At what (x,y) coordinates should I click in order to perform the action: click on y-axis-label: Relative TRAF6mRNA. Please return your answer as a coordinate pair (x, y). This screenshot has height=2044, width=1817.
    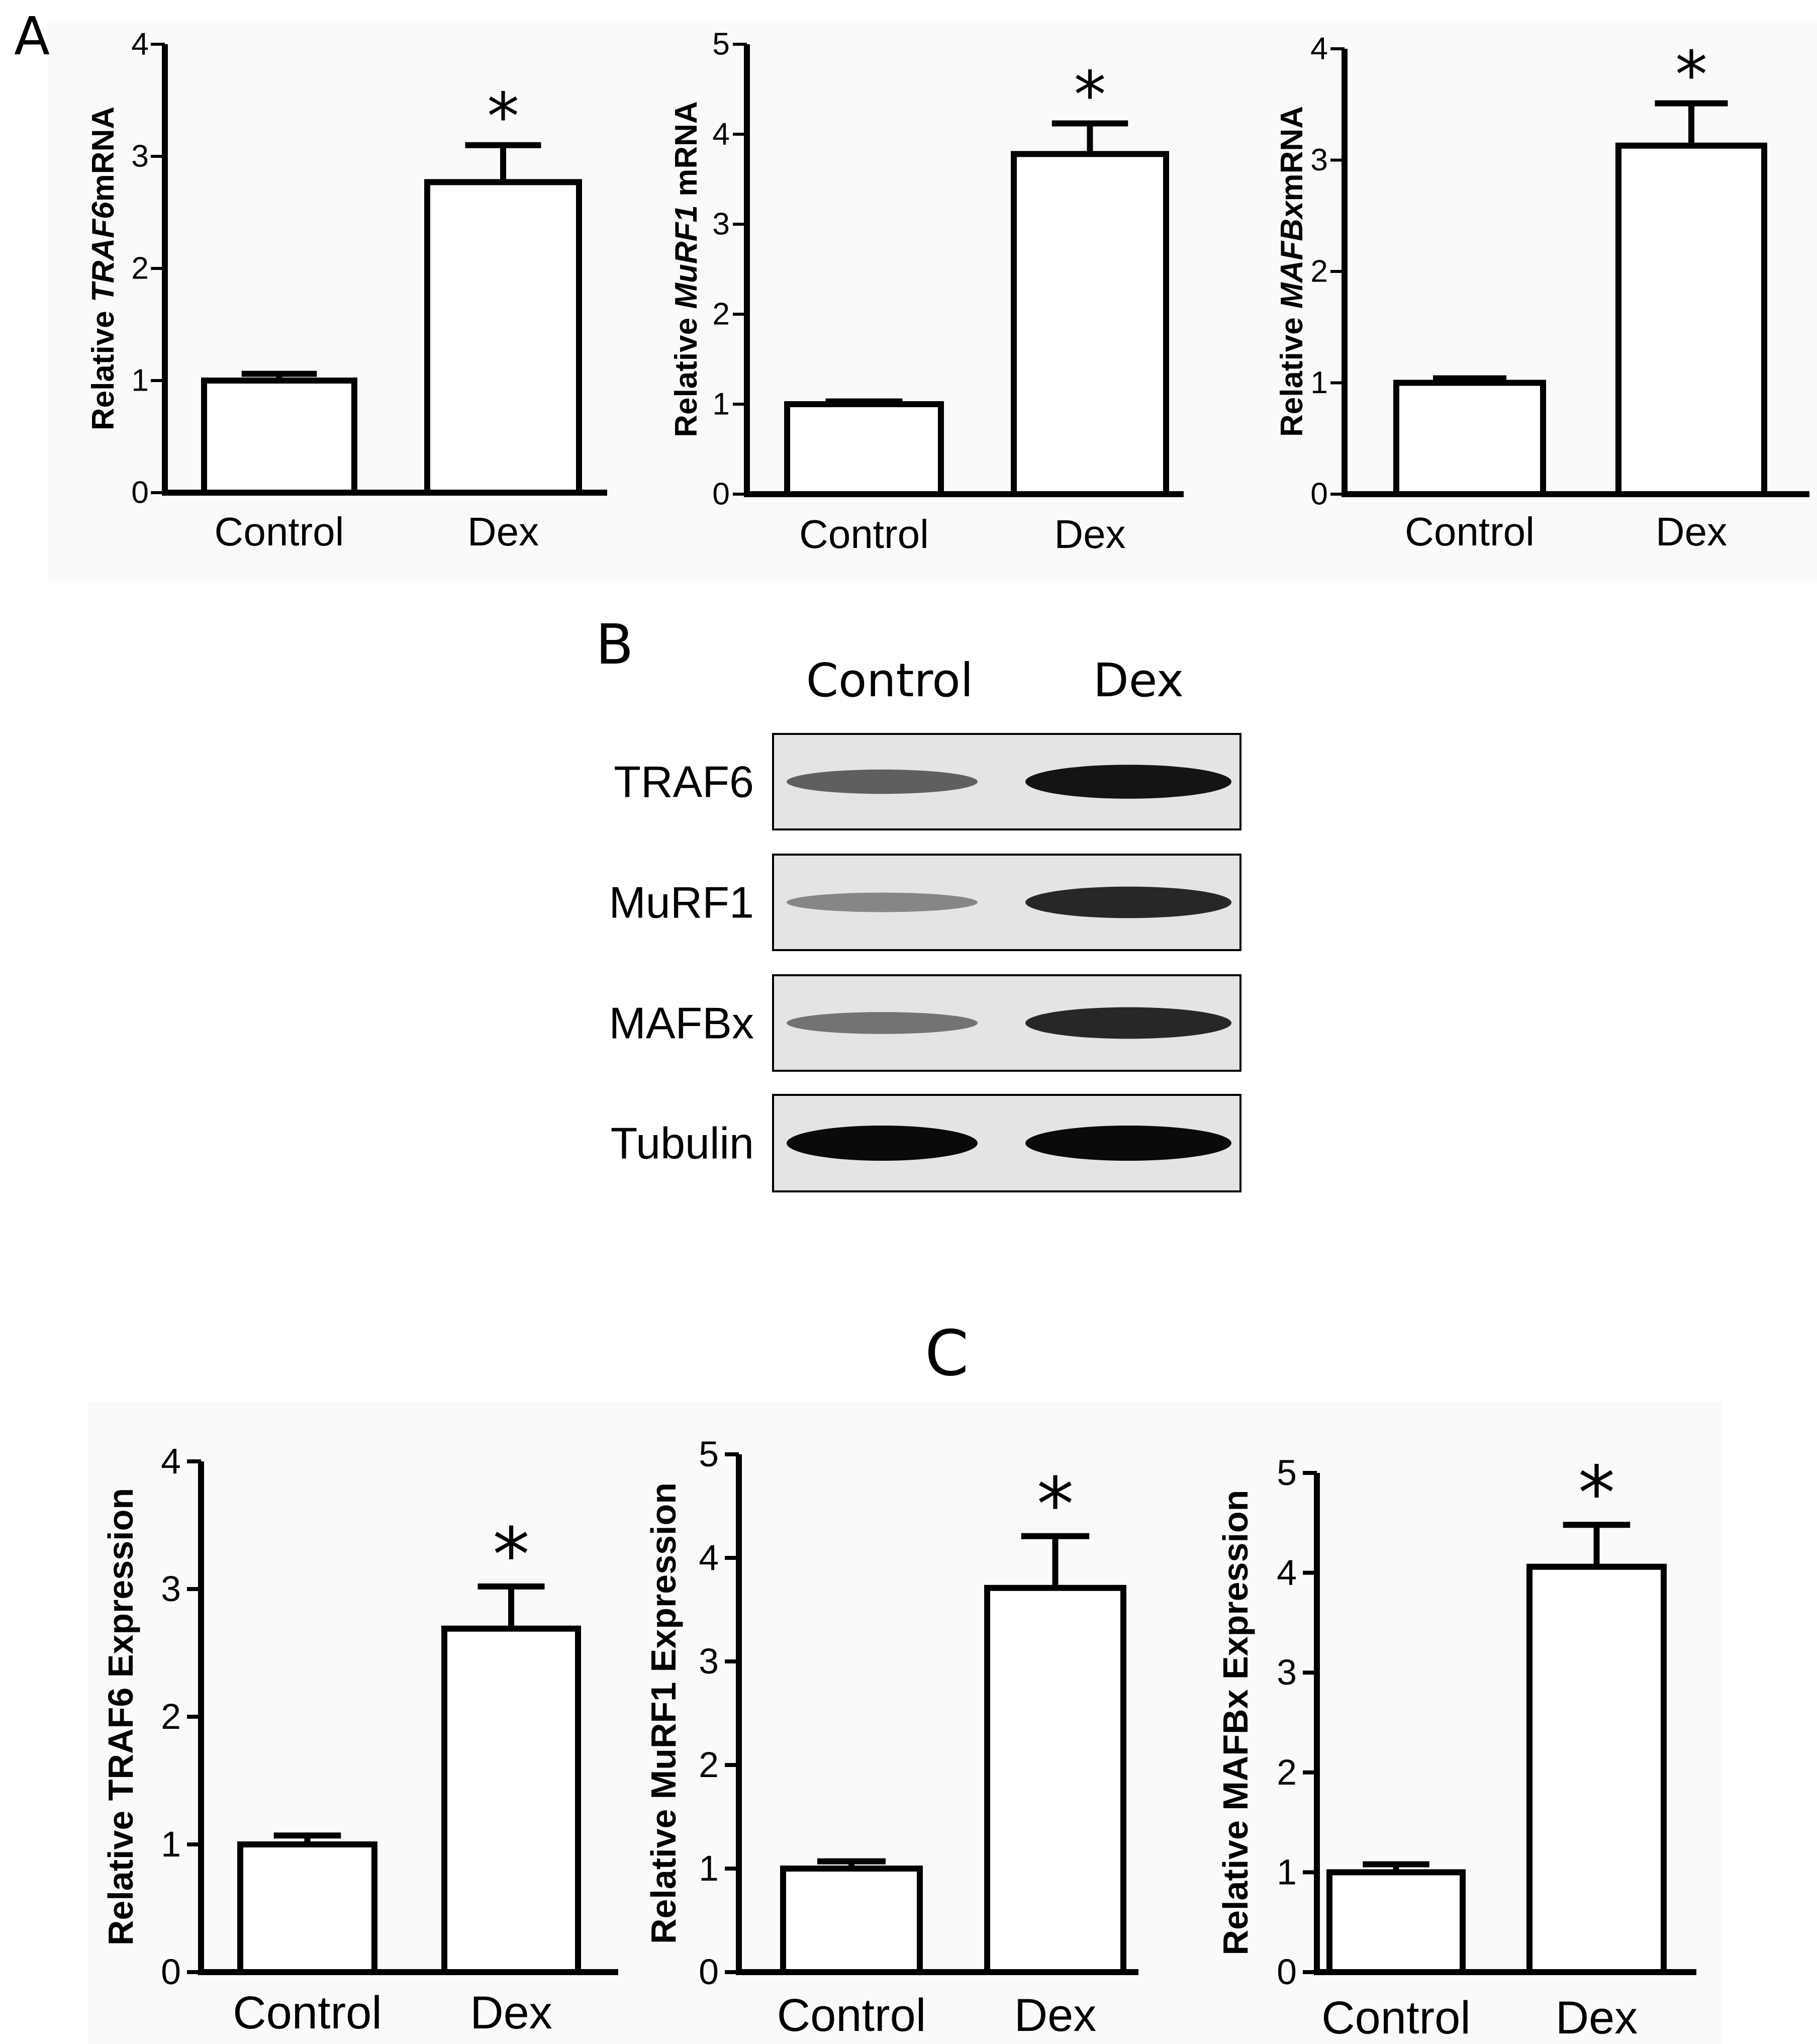
    Looking at the image, I should click on (103, 268).